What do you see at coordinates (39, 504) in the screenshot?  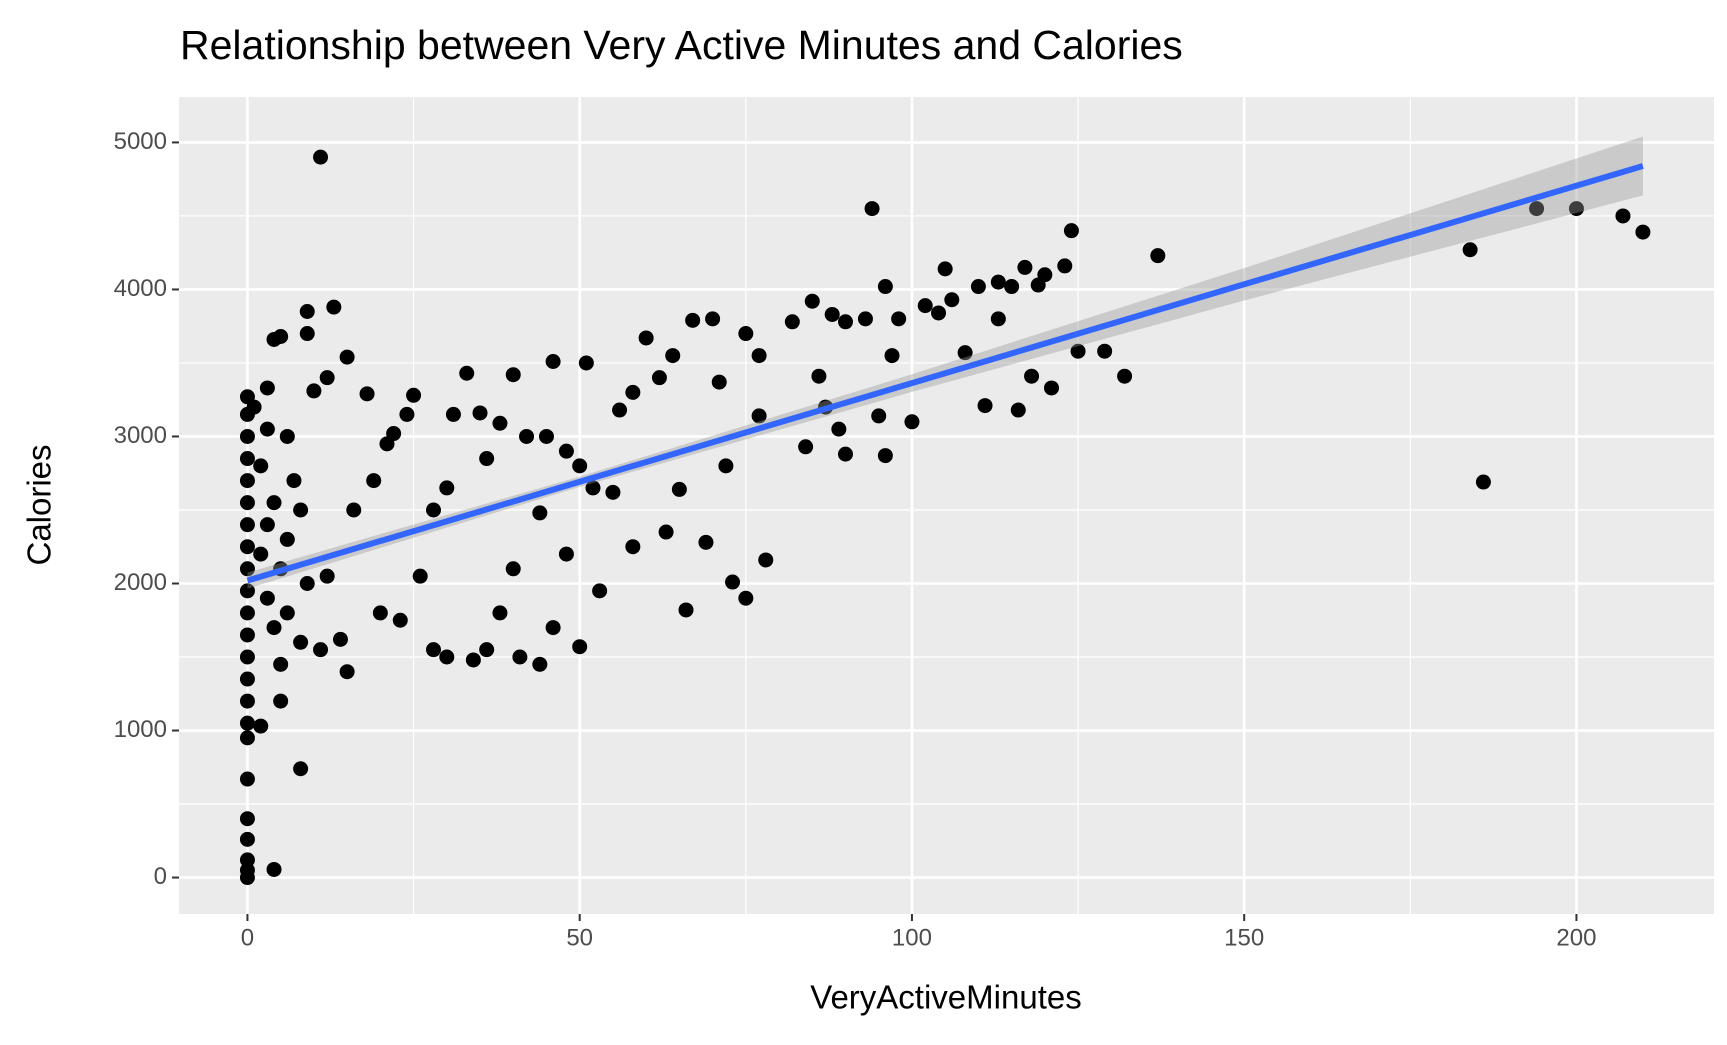 I see `y-axis-title: Calories` at bounding box center [39, 504].